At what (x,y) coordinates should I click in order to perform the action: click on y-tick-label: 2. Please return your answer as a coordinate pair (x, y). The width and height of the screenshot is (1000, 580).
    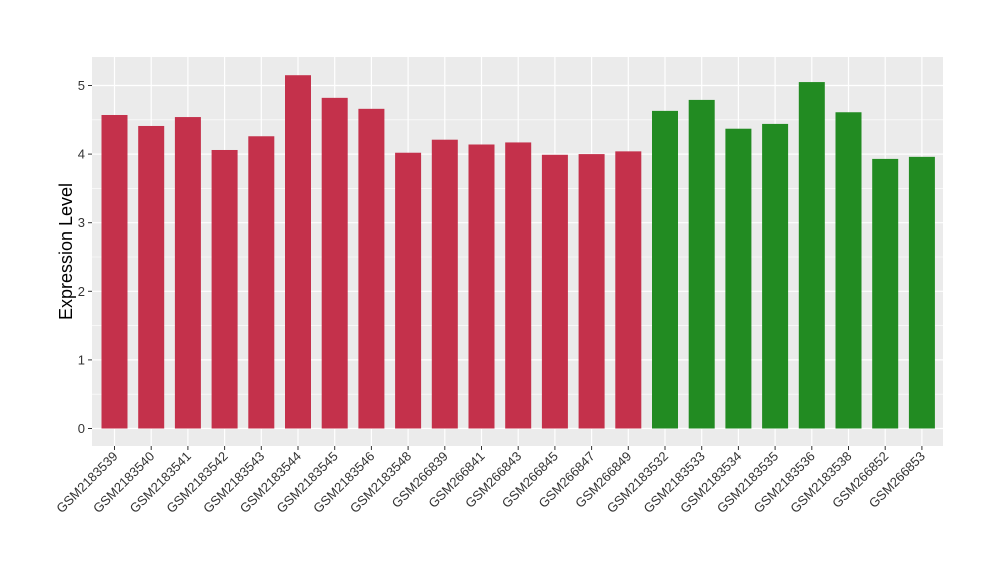
    Looking at the image, I should click on (81, 291).